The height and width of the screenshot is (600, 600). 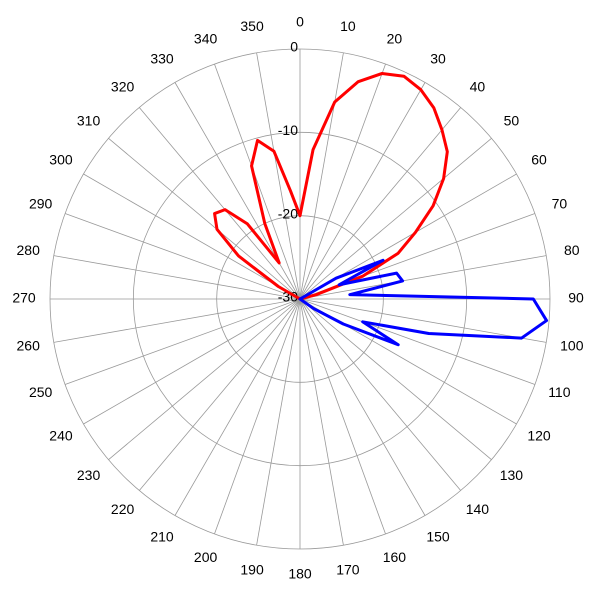 I want to click on angle-tick-label: 250, so click(x=41, y=392).